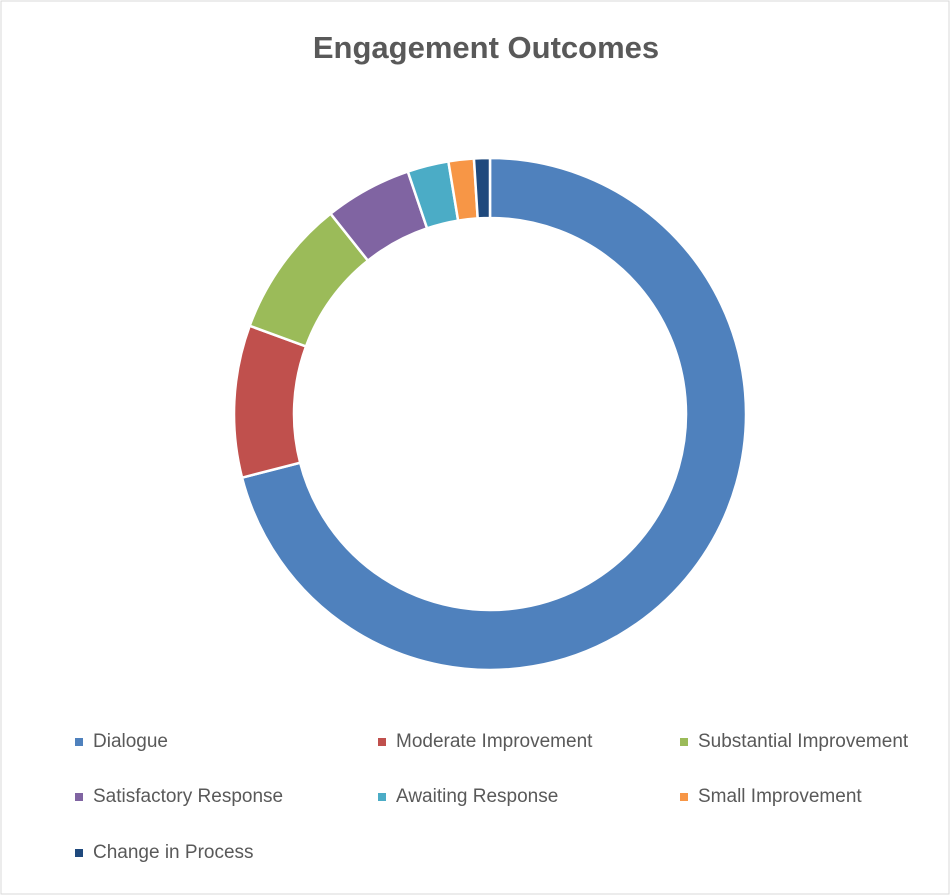 This screenshot has height=896, width=951. Describe the element at coordinates (130, 741) in the screenshot. I see `legend-label: Dialogue` at that location.